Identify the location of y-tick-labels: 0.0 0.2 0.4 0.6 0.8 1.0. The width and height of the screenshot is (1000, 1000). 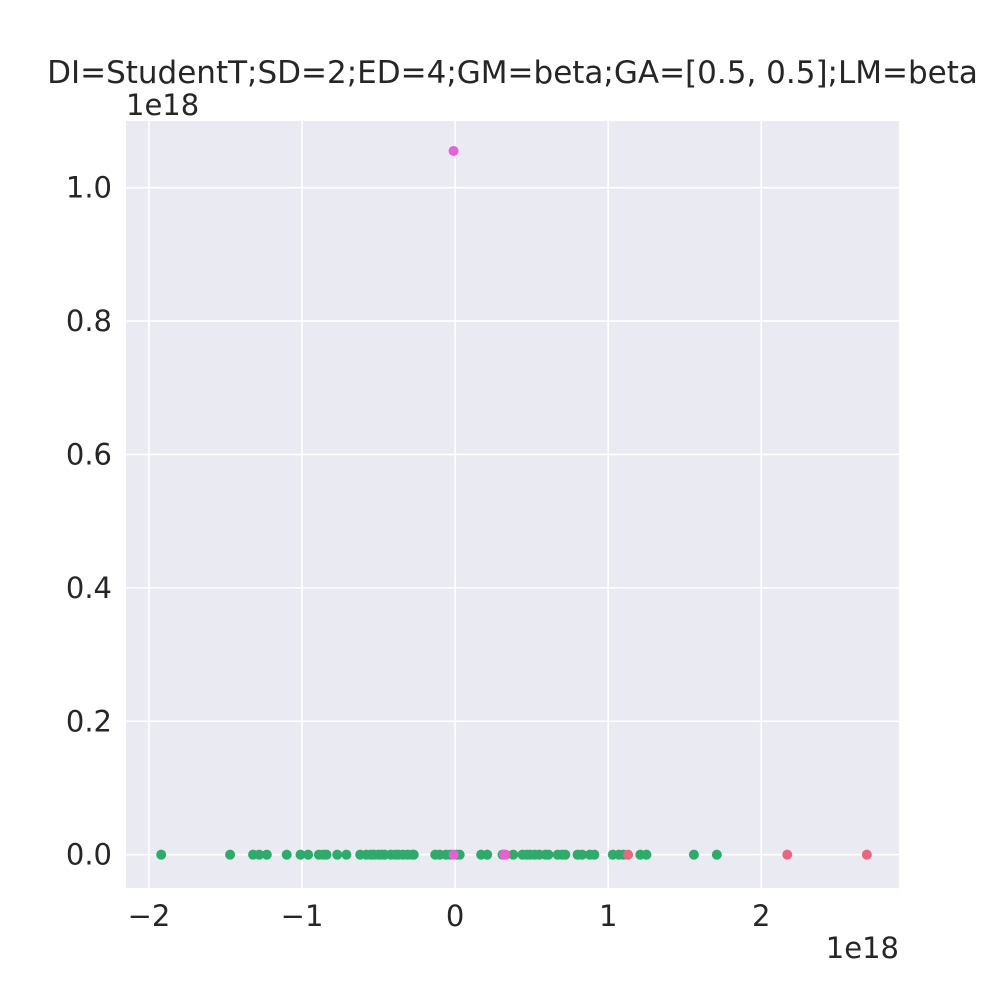
(89, 521).